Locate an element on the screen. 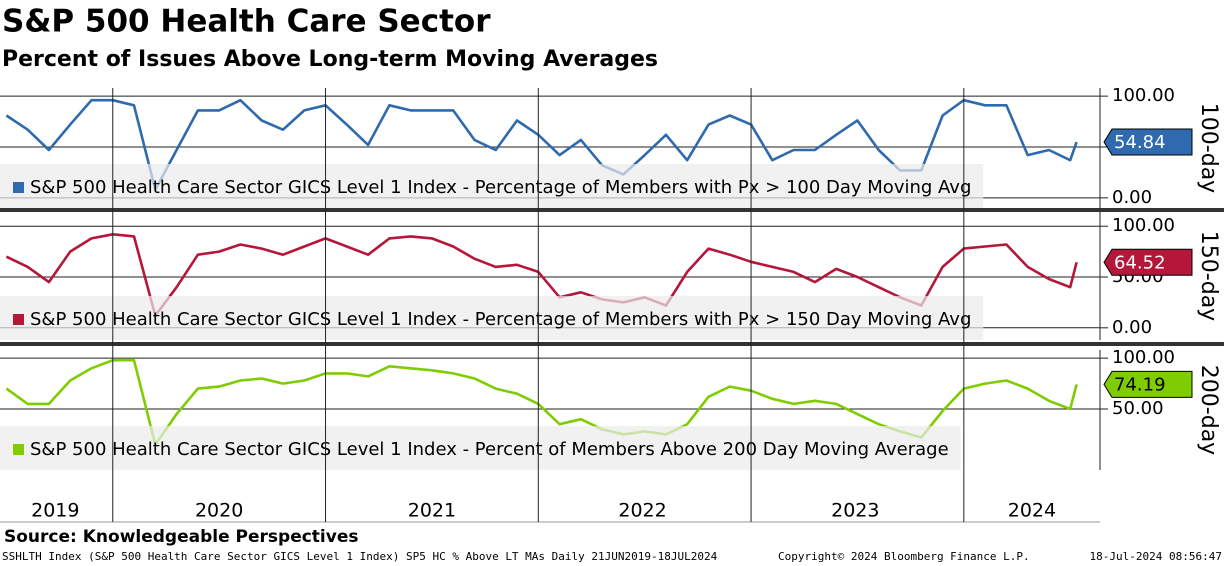 This screenshot has width=1224, height=566. source: Source: Knowledgeable Perspectives is located at coordinates (181, 537).